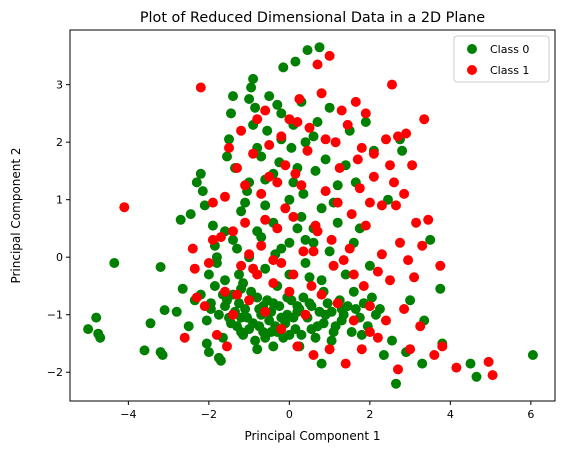  What do you see at coordinates (450, 414) in the screenshot?
I see `x-tick-label: 4` at bounding box center [450, 414].